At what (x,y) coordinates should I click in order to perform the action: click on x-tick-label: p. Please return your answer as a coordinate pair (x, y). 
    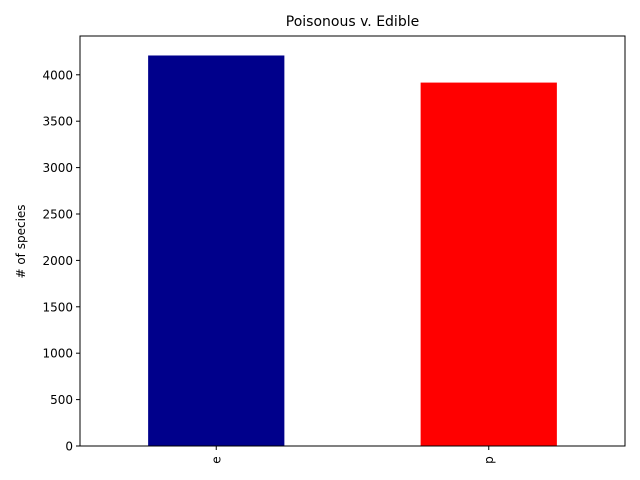
    Looking at the image, I should click on (489, 460).